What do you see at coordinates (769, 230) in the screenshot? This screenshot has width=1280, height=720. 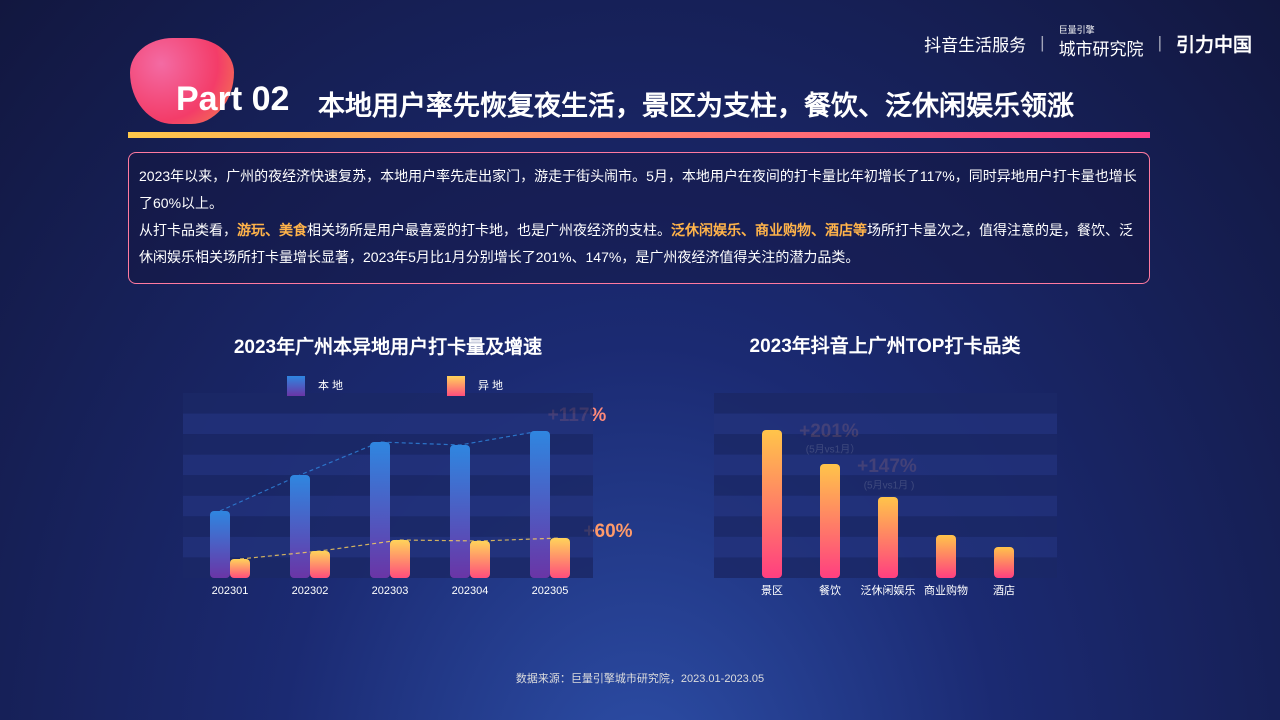 I see `highlight: 泛休闲娱乐、商业购物、酒店等` at bounding box center [769, 230].